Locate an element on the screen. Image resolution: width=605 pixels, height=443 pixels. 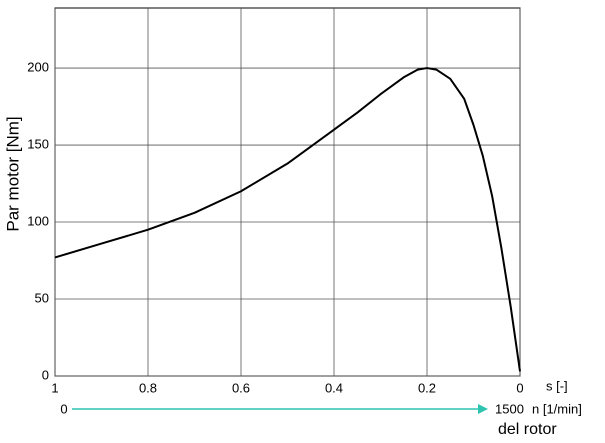
speed-arrow-head is located at coordinates (483, 409).